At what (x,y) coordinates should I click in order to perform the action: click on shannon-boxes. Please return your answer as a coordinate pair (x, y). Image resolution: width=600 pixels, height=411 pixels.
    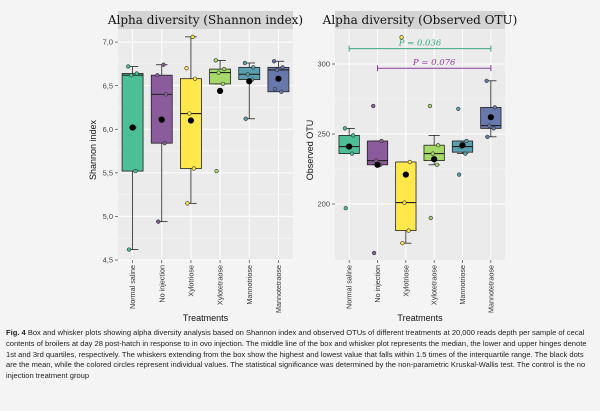
    Looking at the image, I should click on (205, 143).